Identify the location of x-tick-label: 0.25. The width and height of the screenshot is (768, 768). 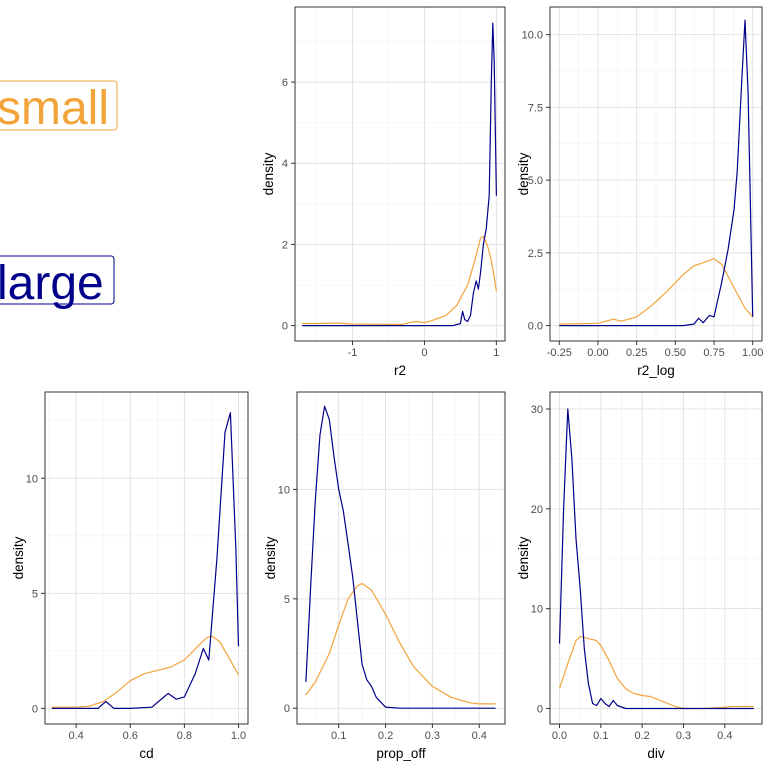
(636, 353).